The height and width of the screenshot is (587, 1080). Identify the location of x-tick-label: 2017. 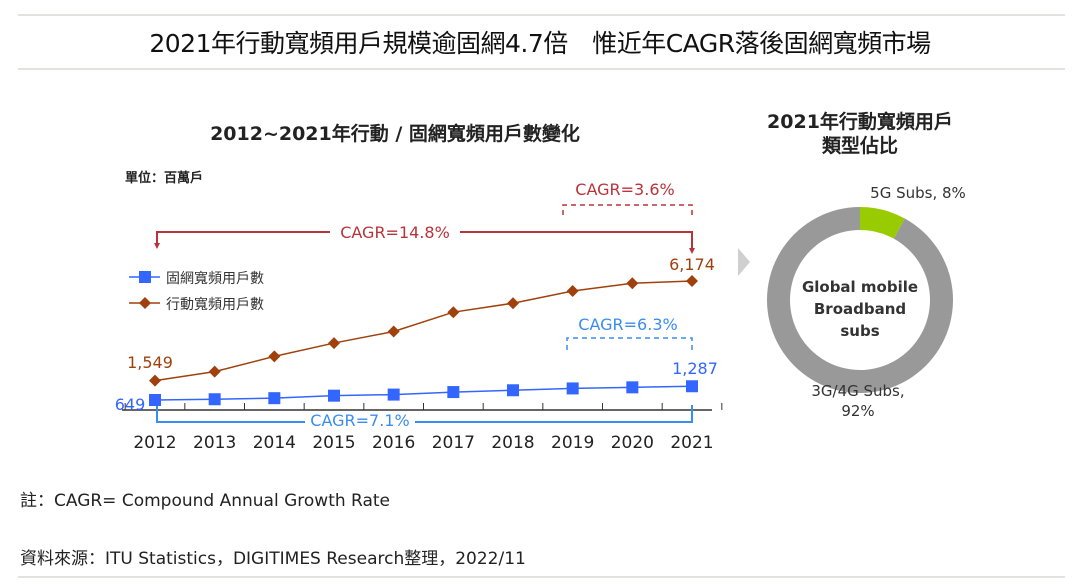
(453, 443).